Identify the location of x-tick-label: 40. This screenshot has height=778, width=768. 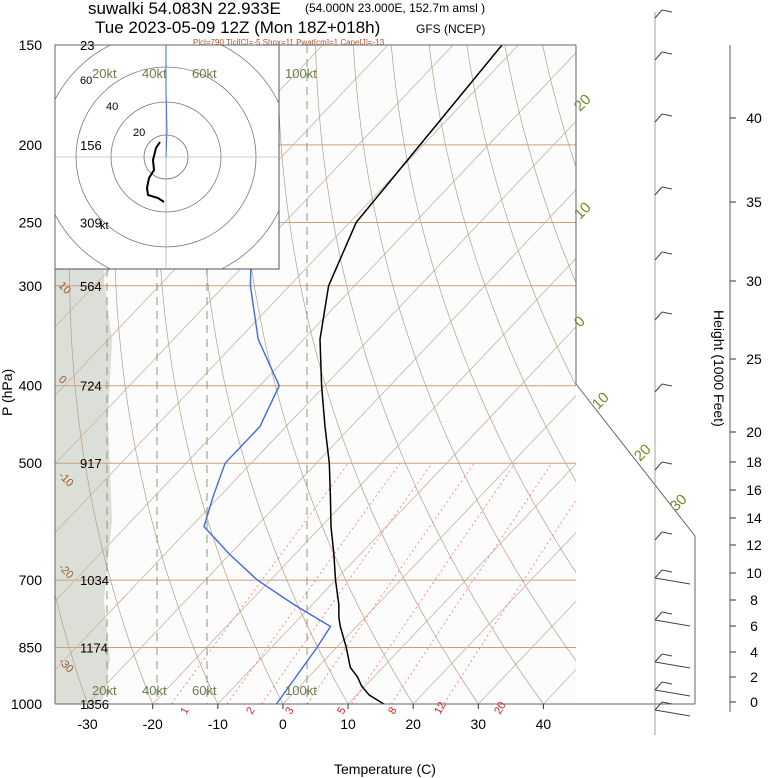
(544, 724).